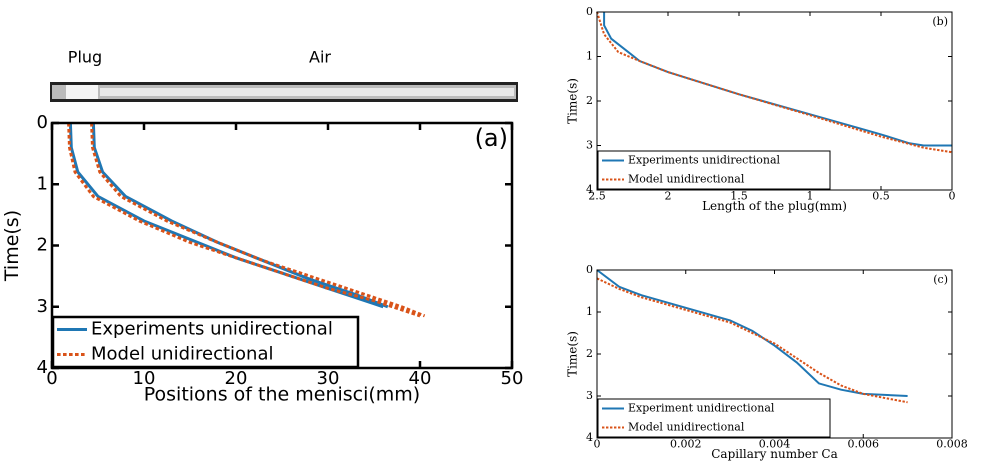 The height and width of the screenshot is (464, 981). I want to click on x-tick-label: 0.006, so click(864, 444).